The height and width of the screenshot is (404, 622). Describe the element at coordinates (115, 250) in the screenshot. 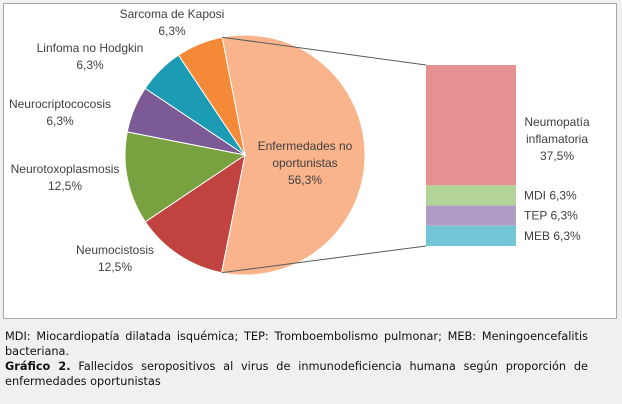

I see `pie-category-label: Neumocistosis` at that location.